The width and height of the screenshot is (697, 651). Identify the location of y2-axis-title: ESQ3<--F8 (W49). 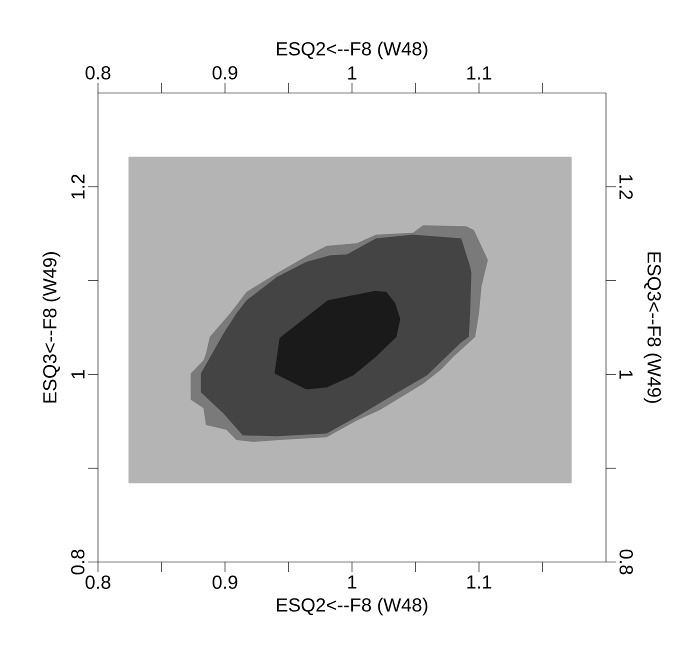
(653, 327).